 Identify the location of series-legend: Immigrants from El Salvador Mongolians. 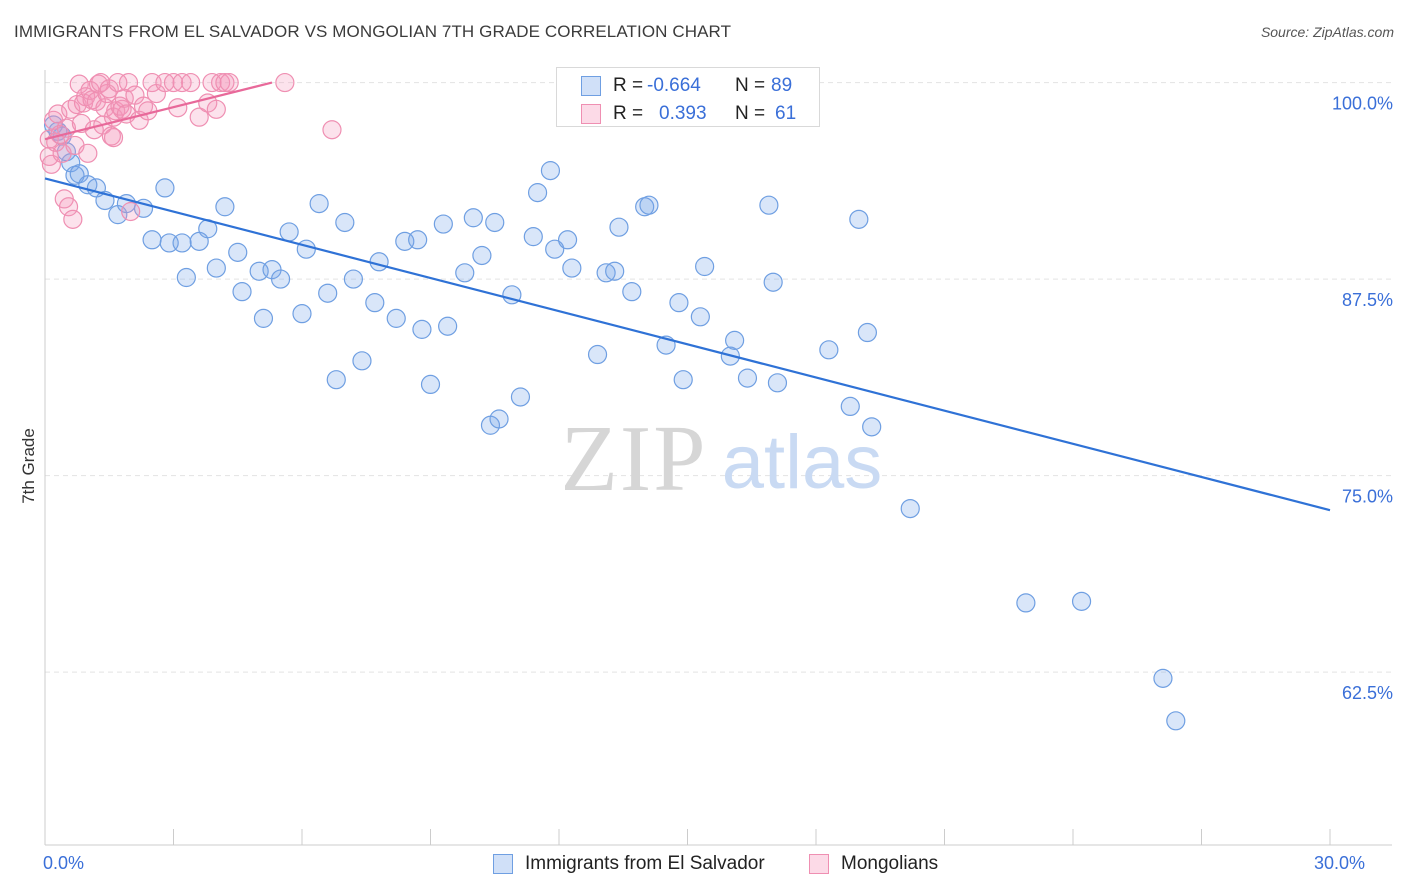
(703, 865).